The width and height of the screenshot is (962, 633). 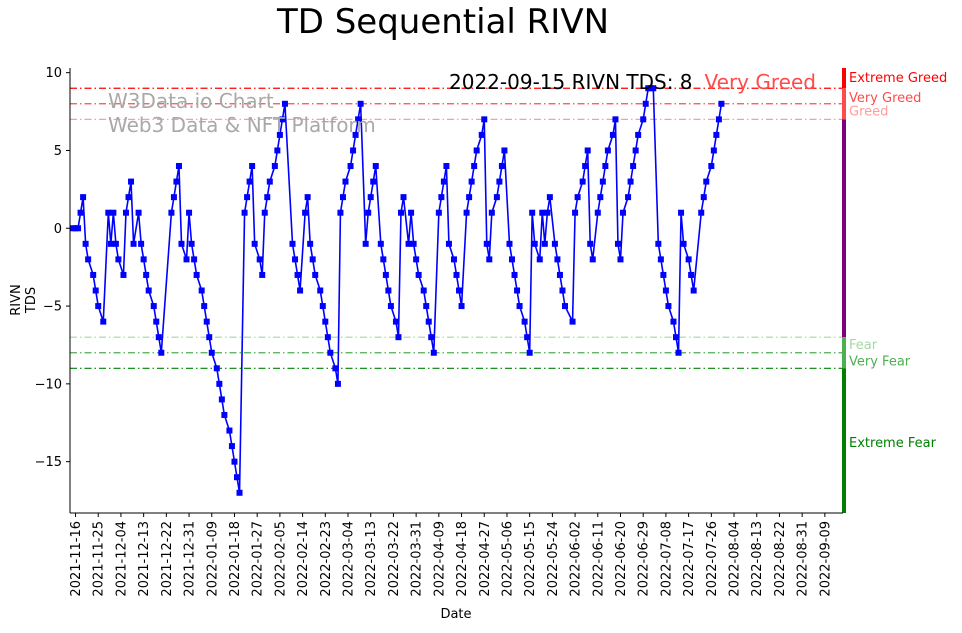 What do you see at coordinates (571, 82) in the screenshot?
I see `annotation-text: 2022-09-15 RIVN TDS: 8` at bounding box center [571, 82].